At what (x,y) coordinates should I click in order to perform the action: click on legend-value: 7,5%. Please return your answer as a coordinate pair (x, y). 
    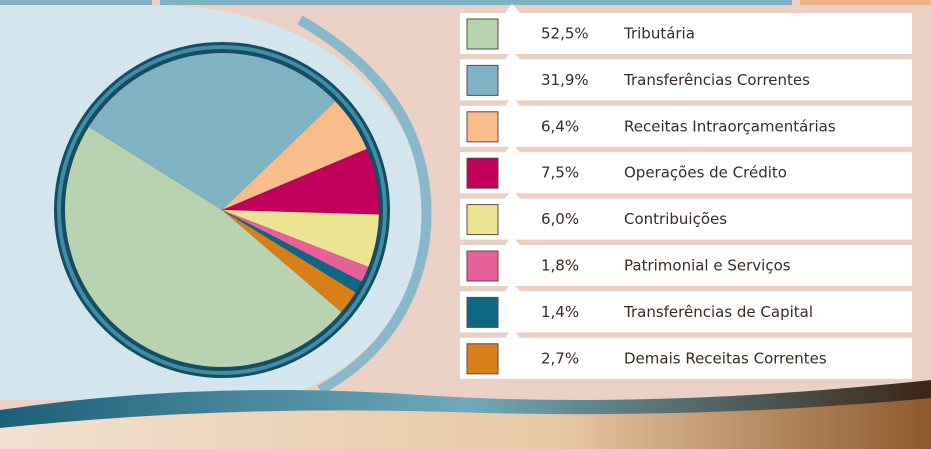
    Looking at the image, I should click on (560, 173).